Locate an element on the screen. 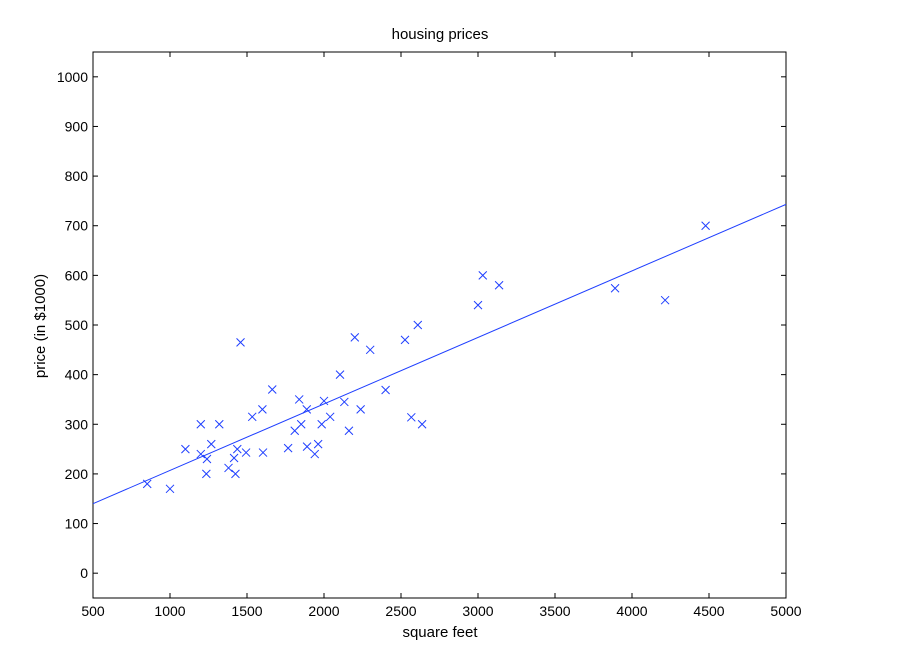 This screenshot has width=902, height=670. y-axis-label: price (in $1000) is located at coordinates (40, 326).